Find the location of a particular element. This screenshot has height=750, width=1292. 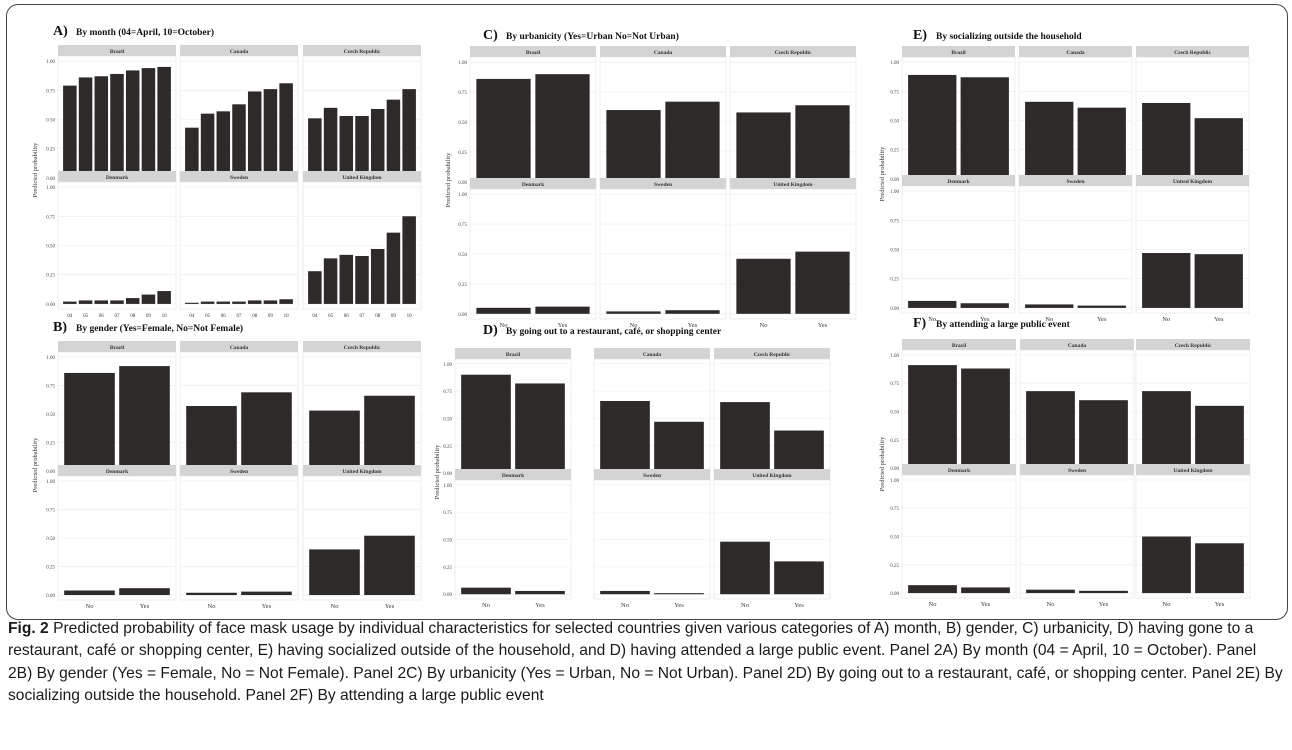

panel-e-facet-brazil-ytick-label: 0.50 is located at coordinates (894, 122).